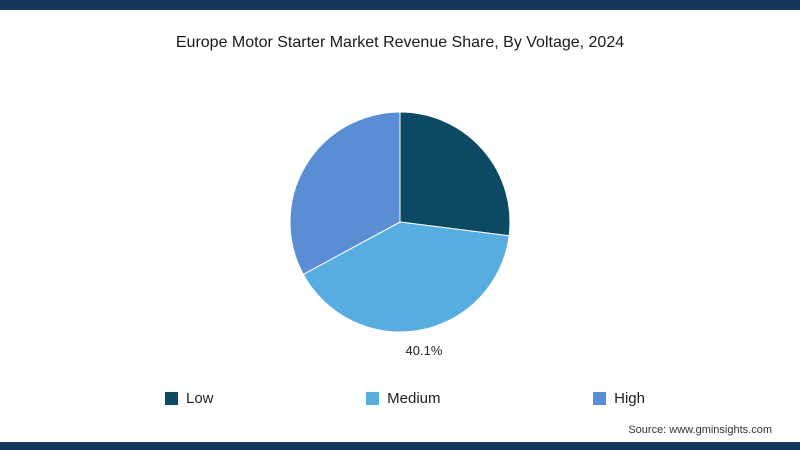 The width and height of the screenshot is (800, 450). What do you see at coordinates (400, 446) in the screenshot?
I see `bottom-accent-bar` at bounding box center [400, 446].